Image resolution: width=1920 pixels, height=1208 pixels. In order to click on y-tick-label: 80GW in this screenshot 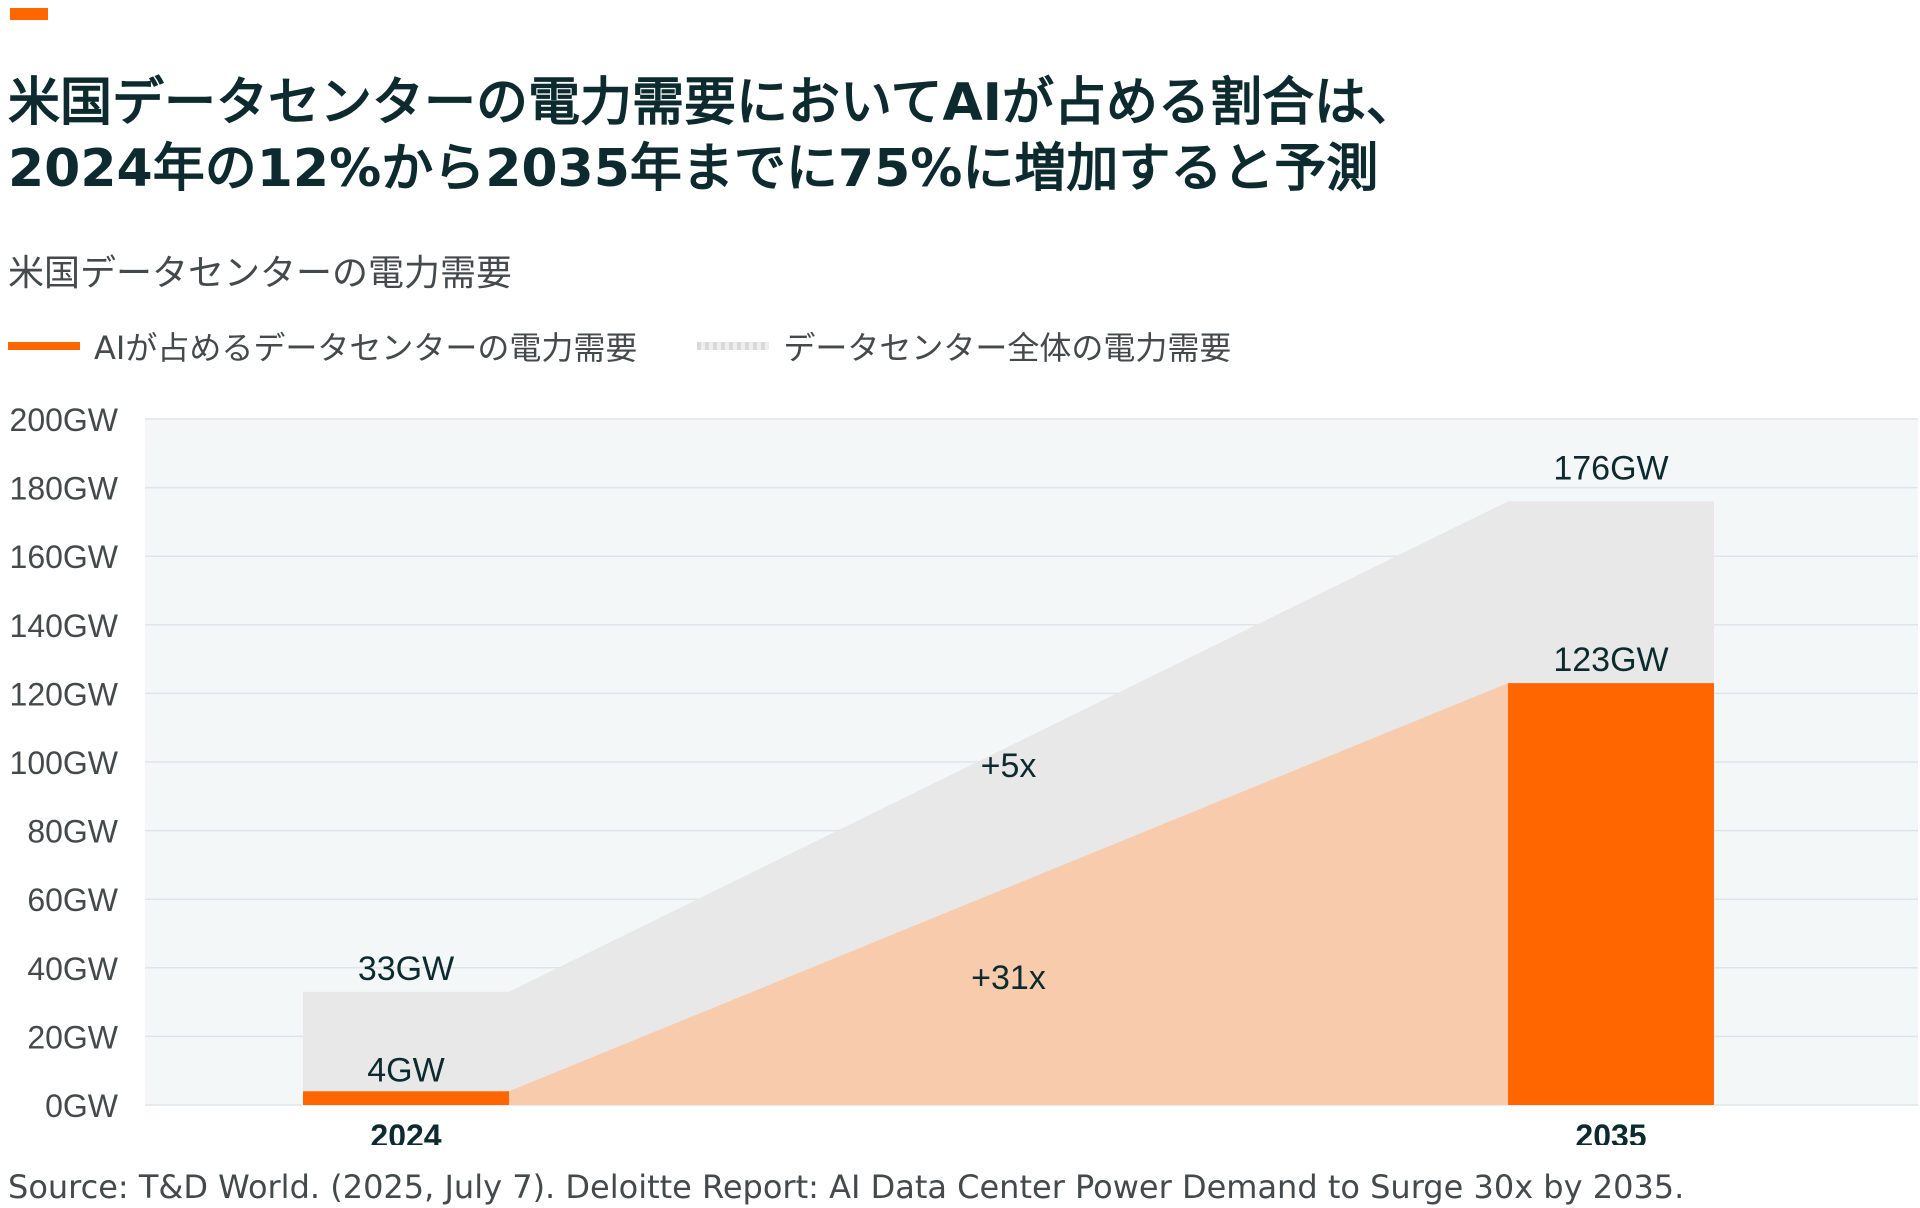, I will do `click(72, 832)`.